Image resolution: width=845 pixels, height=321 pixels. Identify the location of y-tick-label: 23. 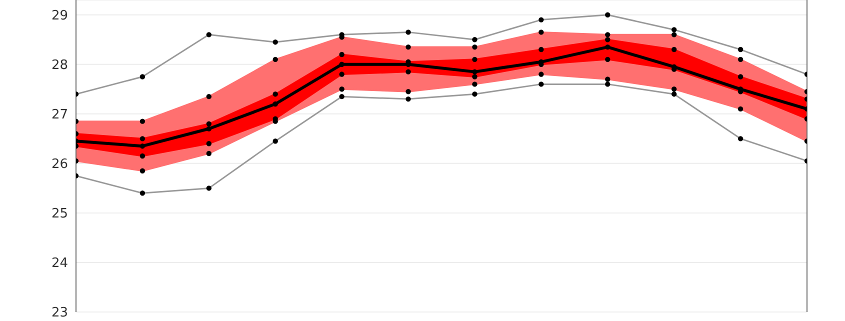
(59, 313).